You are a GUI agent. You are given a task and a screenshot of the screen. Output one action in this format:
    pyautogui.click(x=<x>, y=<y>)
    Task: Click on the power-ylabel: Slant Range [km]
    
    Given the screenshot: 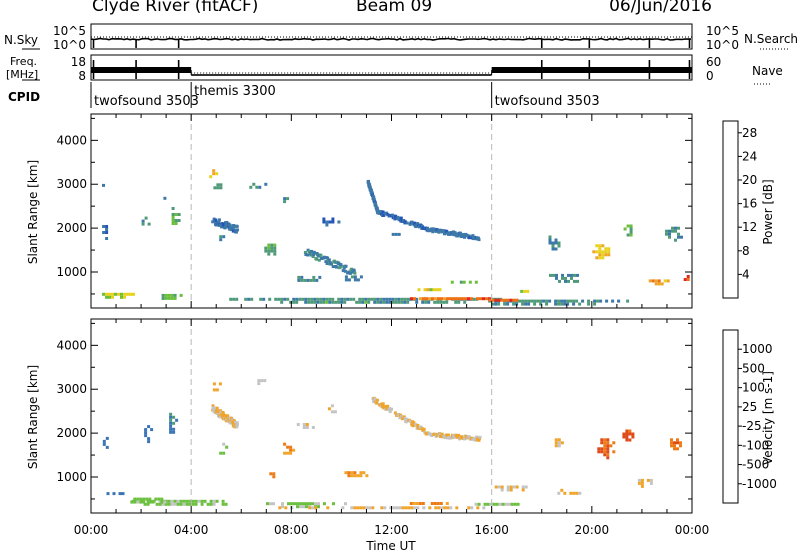 What is the action you would take?
    pyautogui.click(x=33, y=212)
    